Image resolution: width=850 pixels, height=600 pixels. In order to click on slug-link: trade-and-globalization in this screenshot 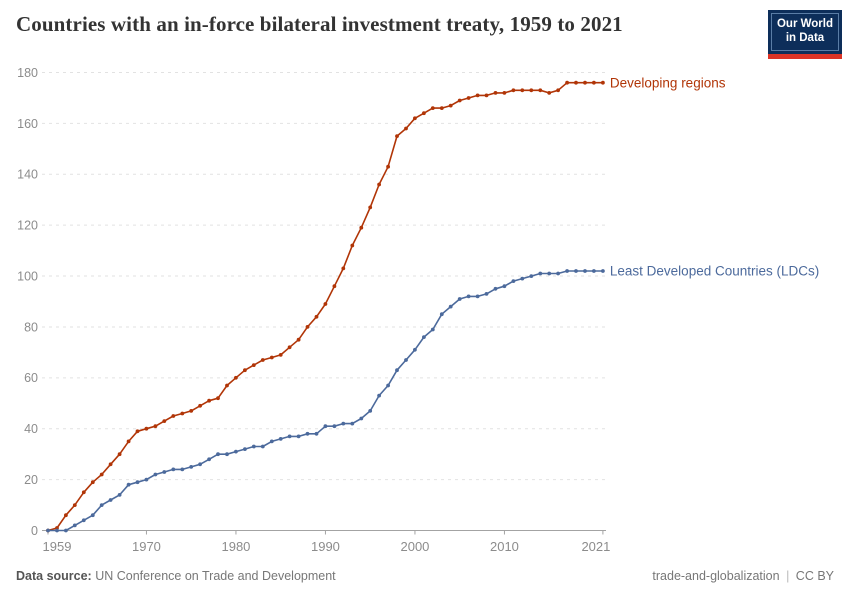, I will do `click(716, 576)`.